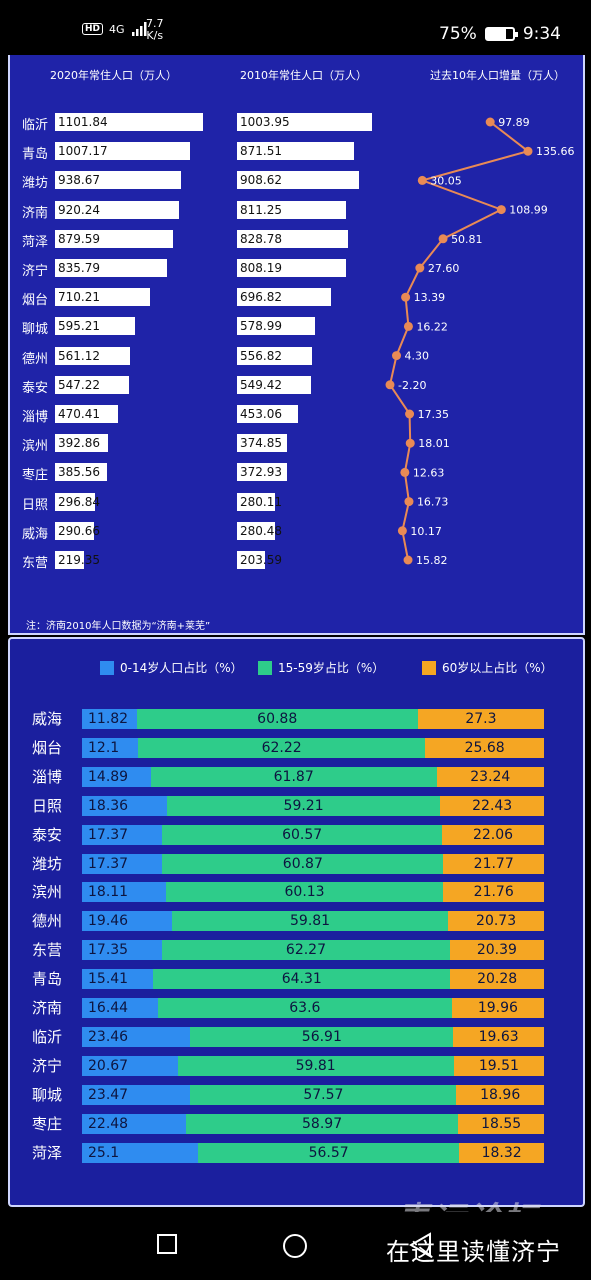 The width and height of the screenshot is (591, 1280). I want to click on legend-item-15-59: 15-59岁占比（%）, so click(321, 667).